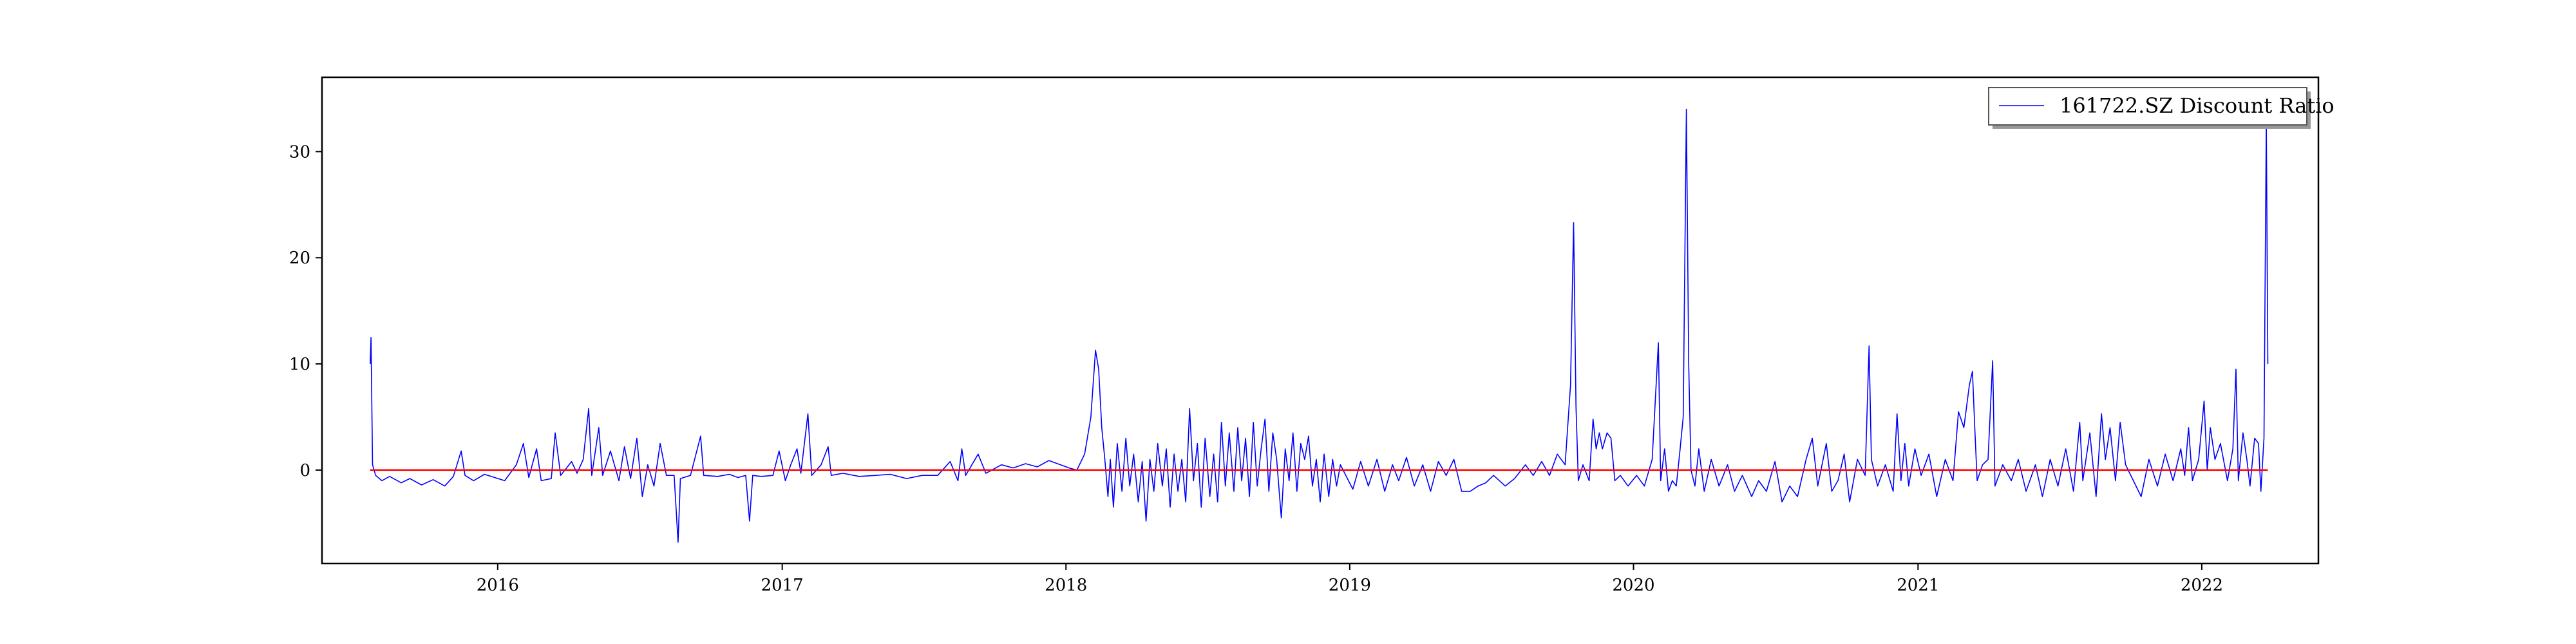 The height and width of the screenshot is (644, 2576). I want to click on y-tick-label: 0, so click(304, 470).